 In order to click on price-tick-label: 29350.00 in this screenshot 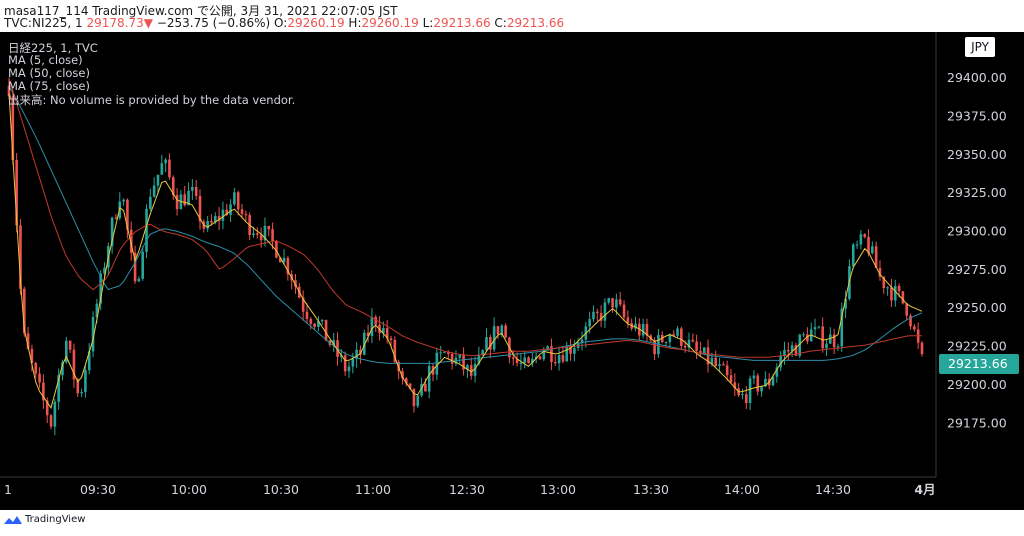, I will do `click(977, 154)`.